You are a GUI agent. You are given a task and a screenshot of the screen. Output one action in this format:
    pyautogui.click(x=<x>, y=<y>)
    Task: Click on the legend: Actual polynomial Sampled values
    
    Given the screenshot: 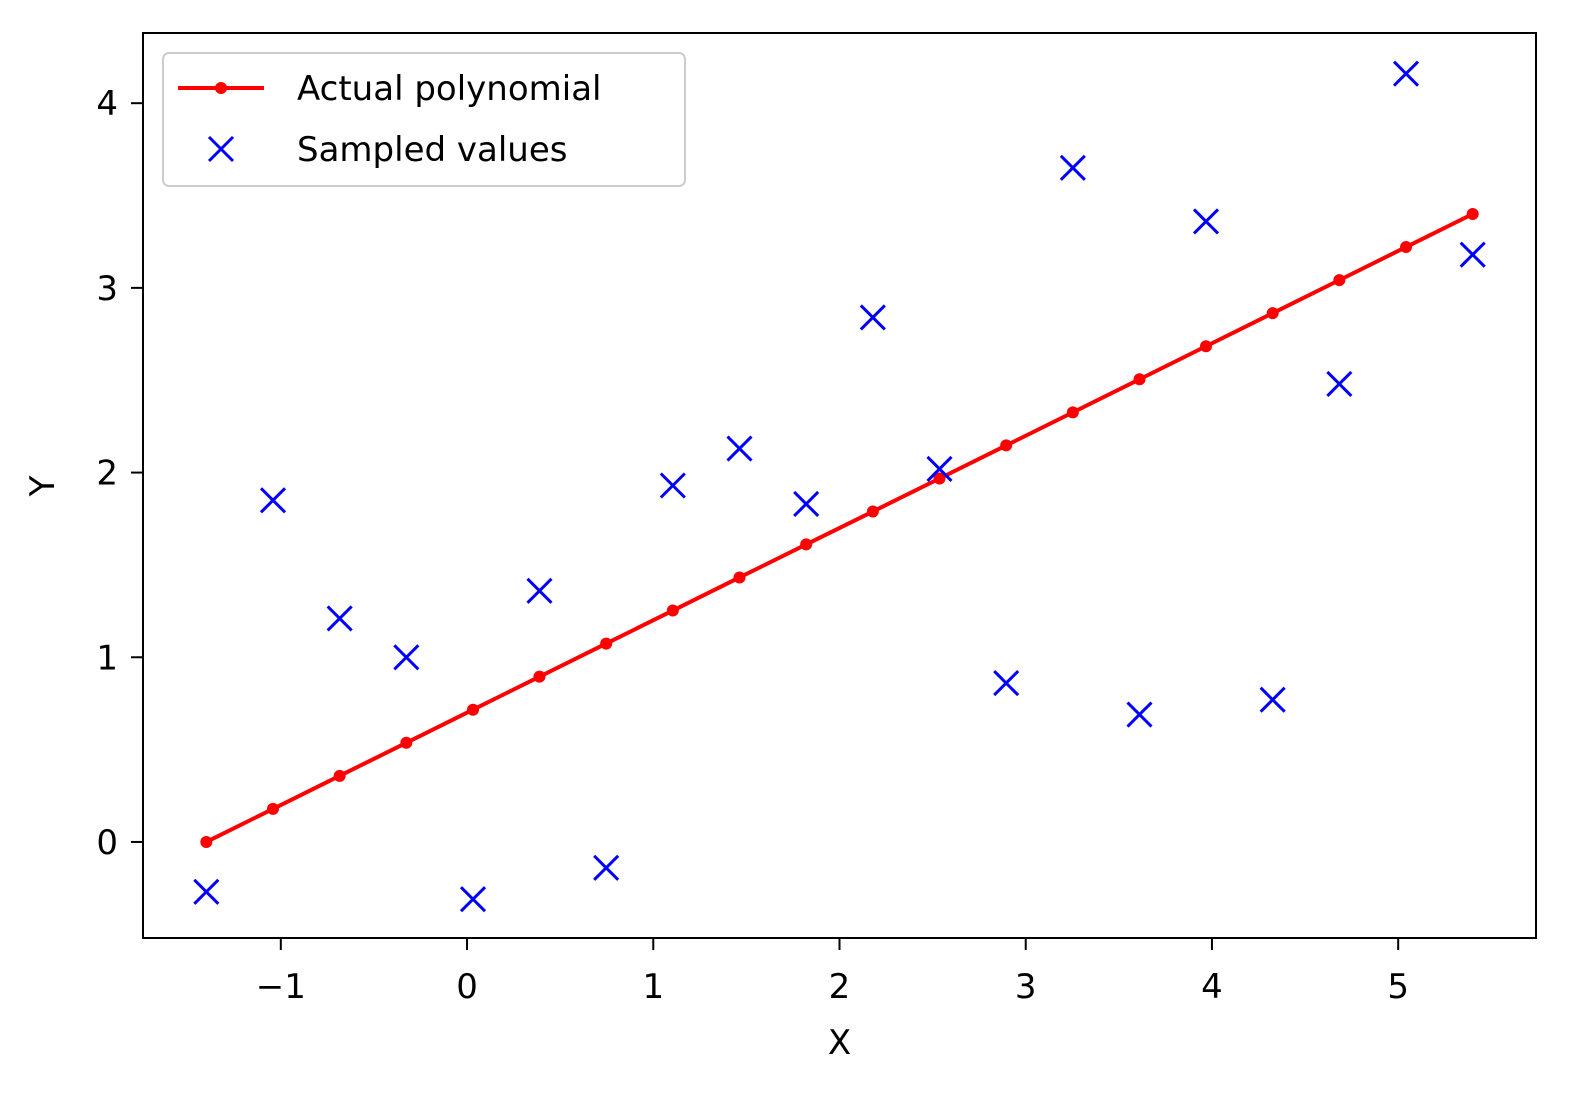 What is the action you would take?
    pyautogui.click(x=424, y=119)
    